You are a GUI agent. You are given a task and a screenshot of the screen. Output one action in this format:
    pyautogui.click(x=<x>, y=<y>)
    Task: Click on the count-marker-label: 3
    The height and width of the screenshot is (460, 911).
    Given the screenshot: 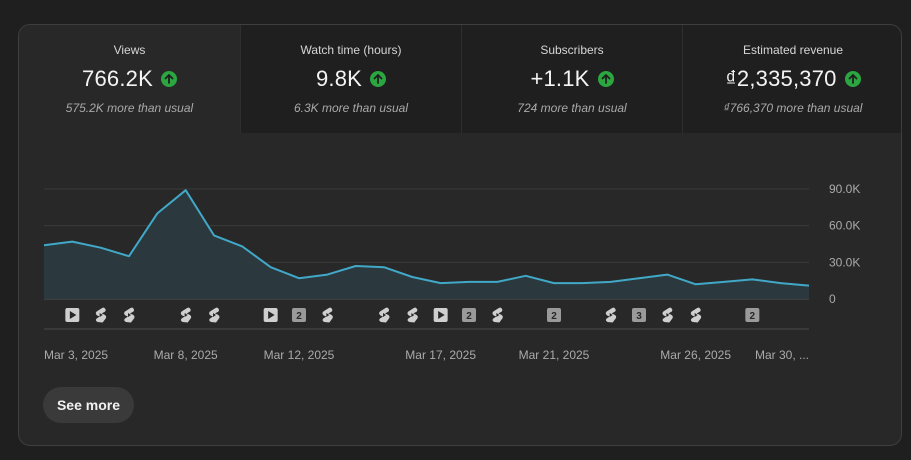 What is the action you would take?
    pyautogui.click(x=639, y=316)
    